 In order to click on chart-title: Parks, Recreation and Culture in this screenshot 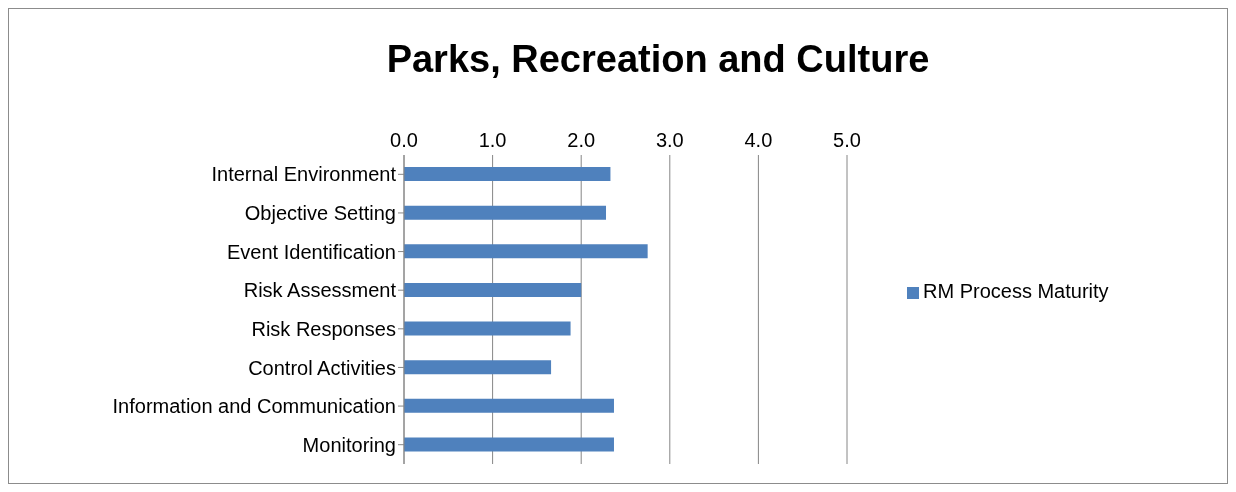, I will do `click(658, 59)`.